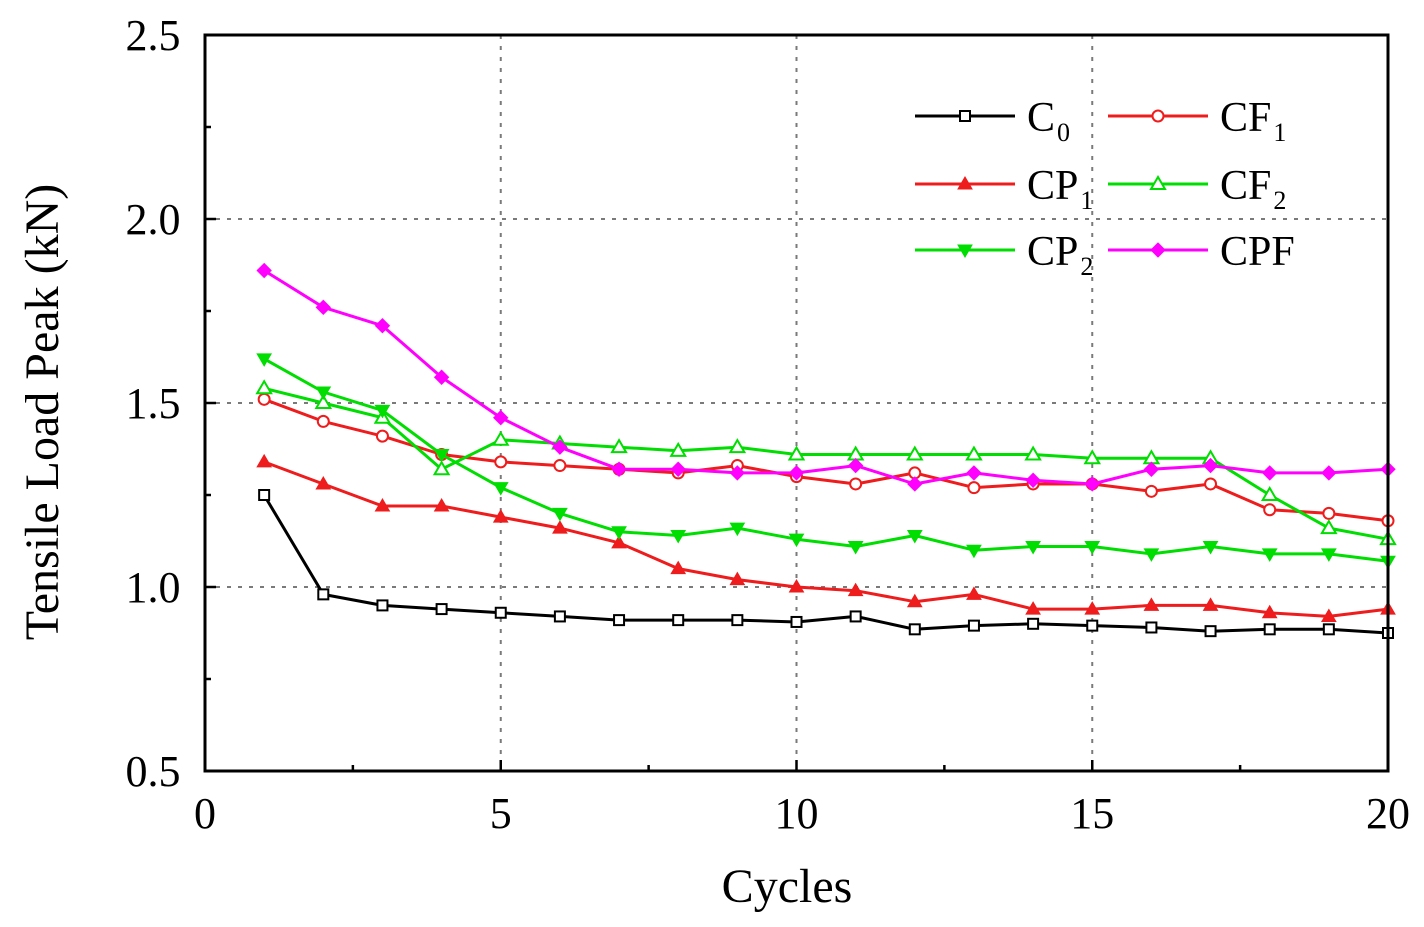 The height and width of the screenshot is (927, 1424). I want to click on y-tick-label: 2.0, so click(153, 219).